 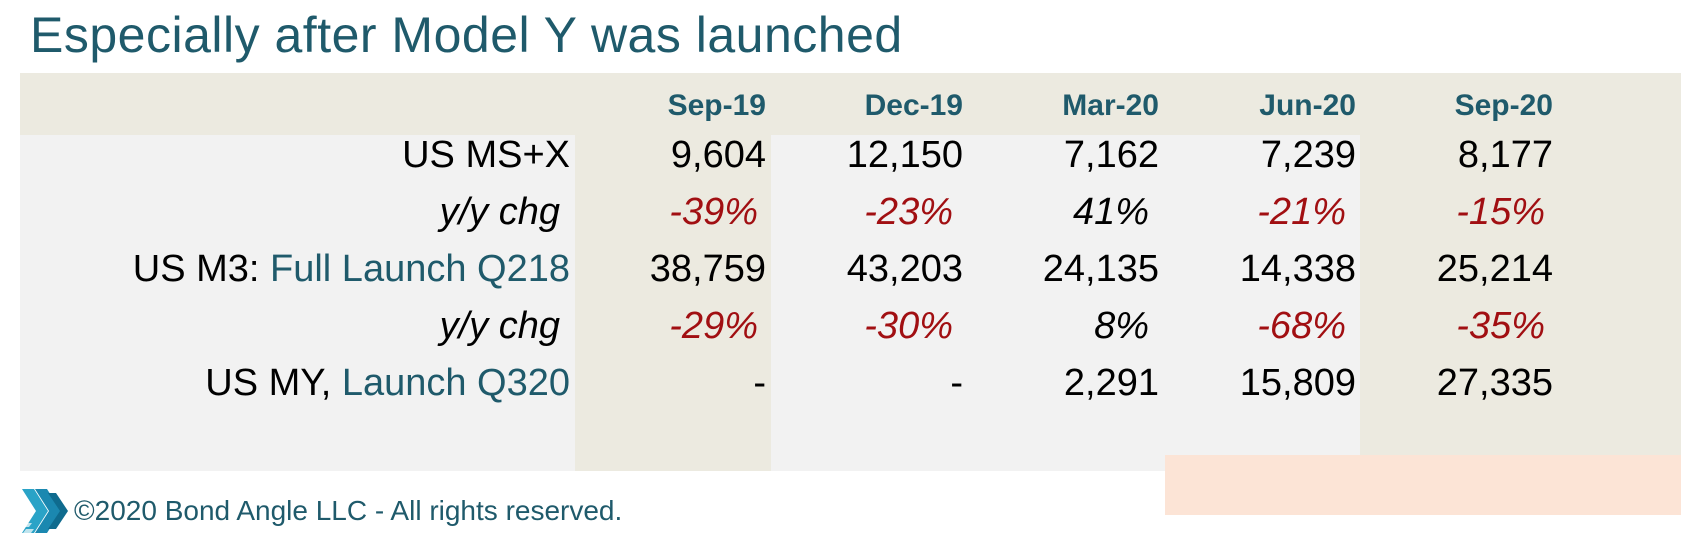 I want to click on column-header: Sep-20, so click(x=1503, y=105).